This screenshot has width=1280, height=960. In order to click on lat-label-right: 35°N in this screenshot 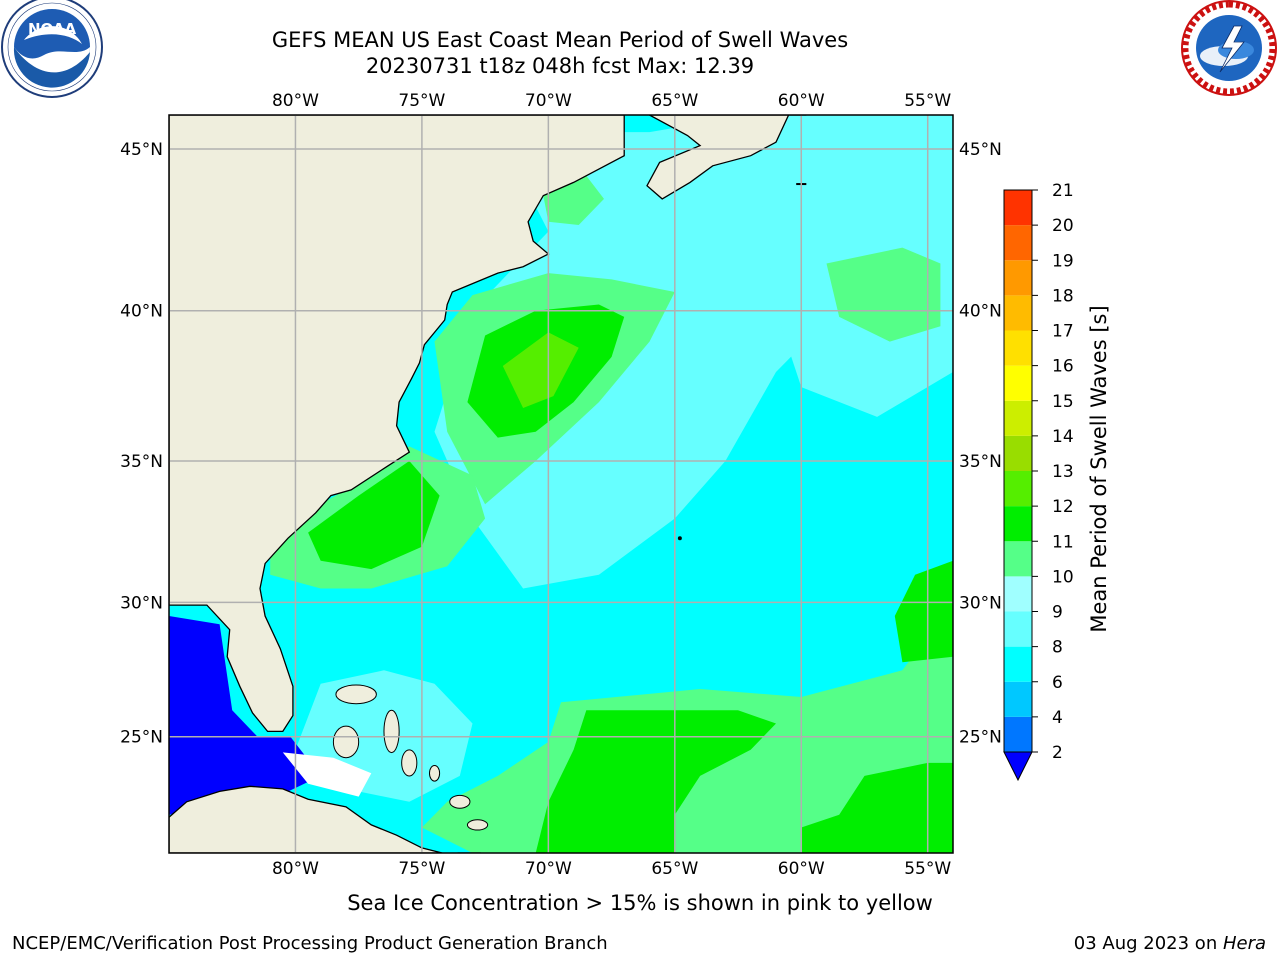, I will do `click(980, 462)`.